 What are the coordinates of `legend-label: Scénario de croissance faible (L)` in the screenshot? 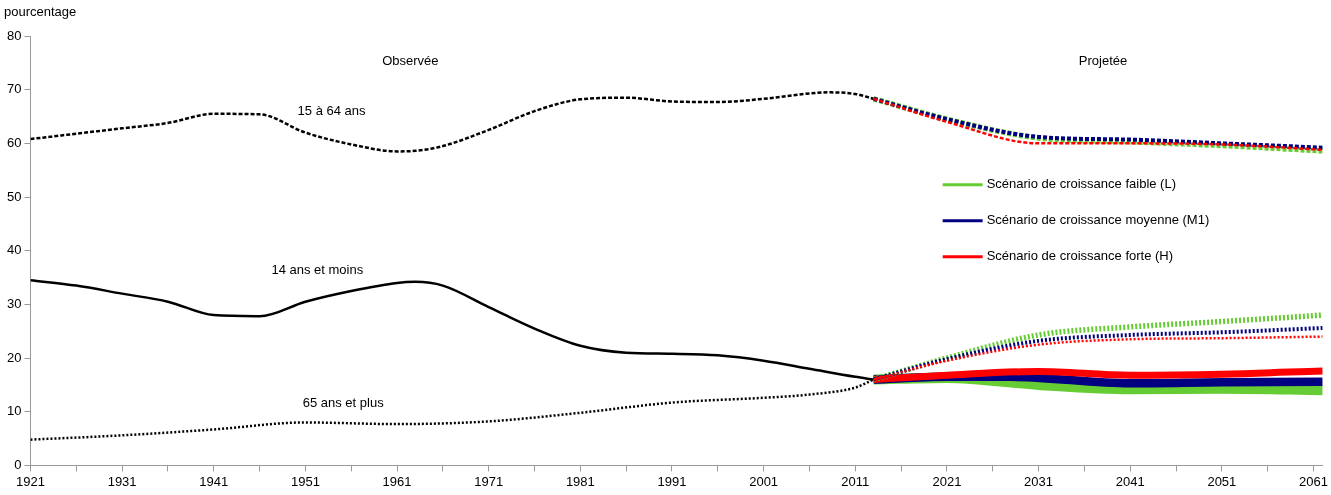 It's located at (1081, 184).